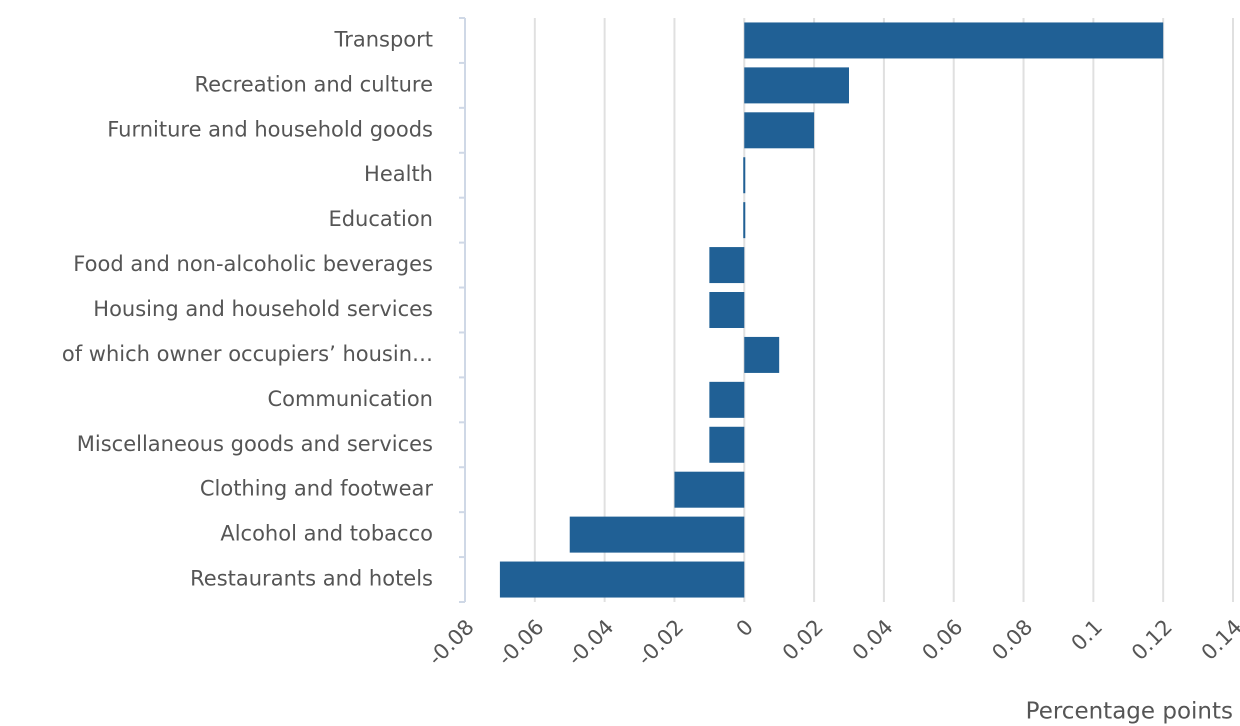 The image size is (1240, 726). What do you see at coordinates (253, 264) in the screenshot?
I see `y-tick-label: Food and non-alcoholic beverages` at bounding box center [253, 264].